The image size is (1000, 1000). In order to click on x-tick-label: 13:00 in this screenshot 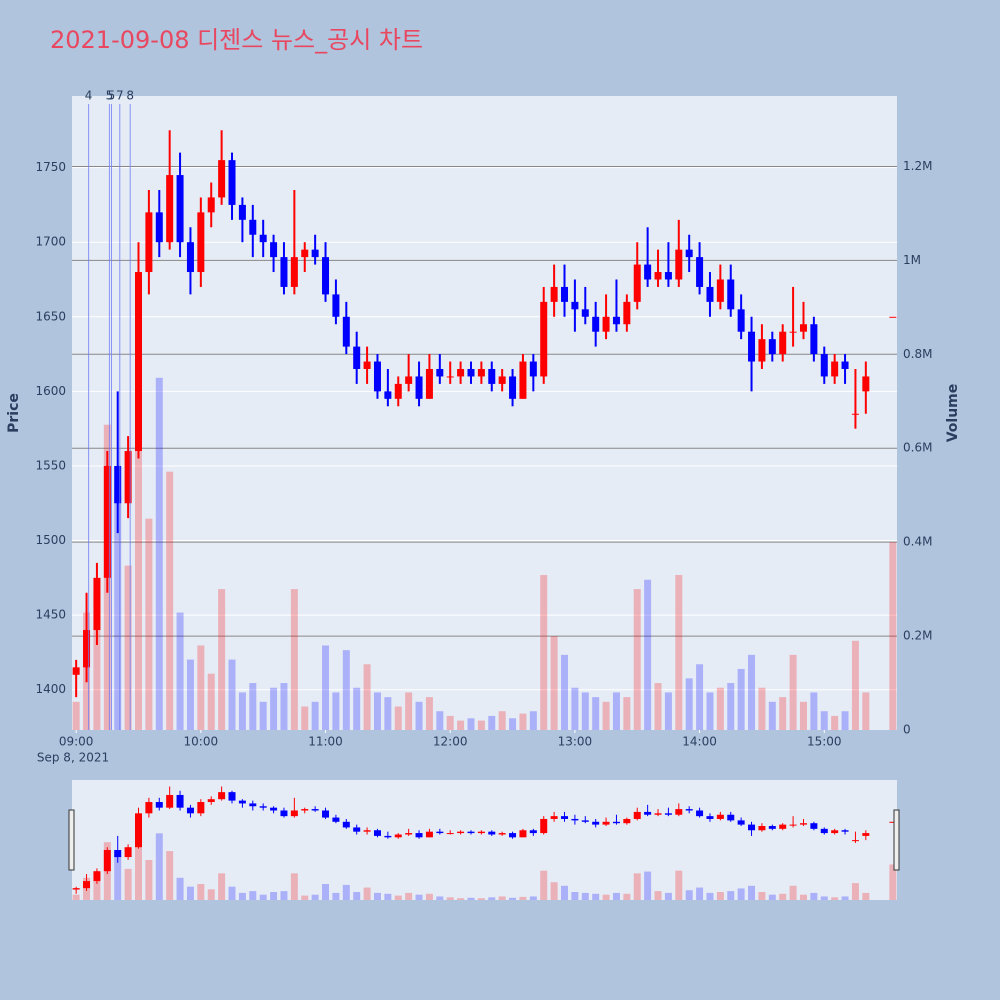, I will do `click(575, 742)`.